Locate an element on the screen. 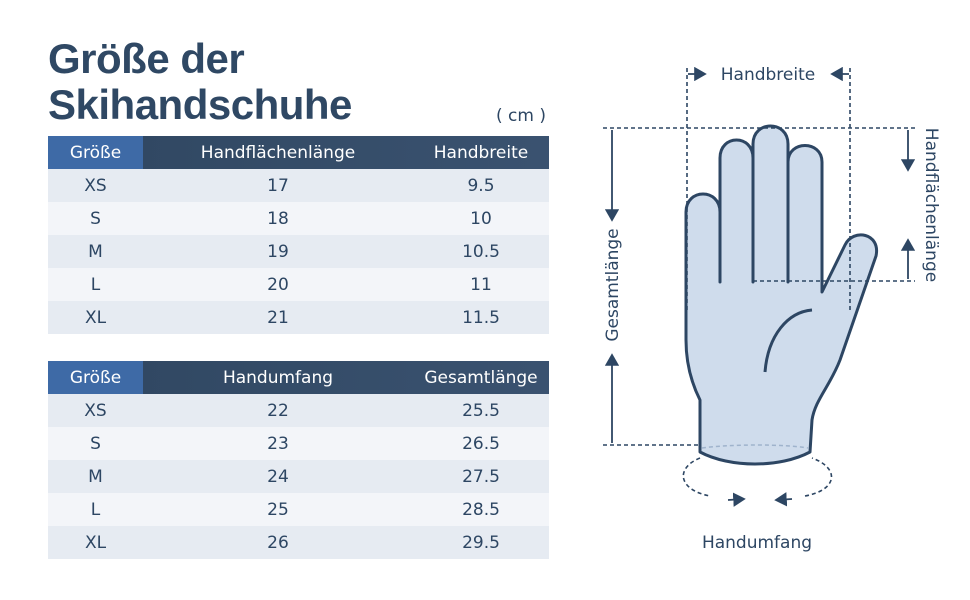 The image size is (970, 600). table-row: L 25 28.5 is located at coordinates (298, 509).